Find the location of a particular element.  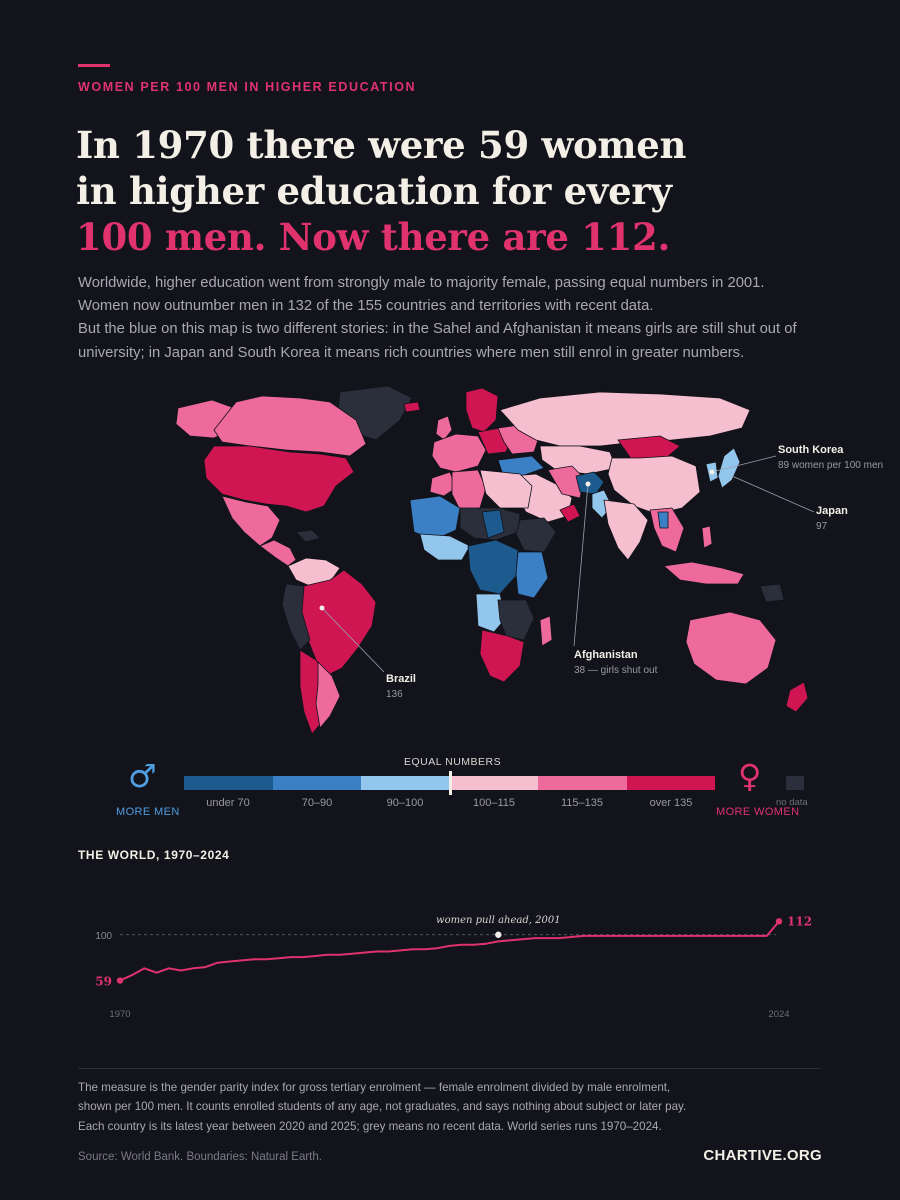

region-madagascar is located at coordinates (546, 631).